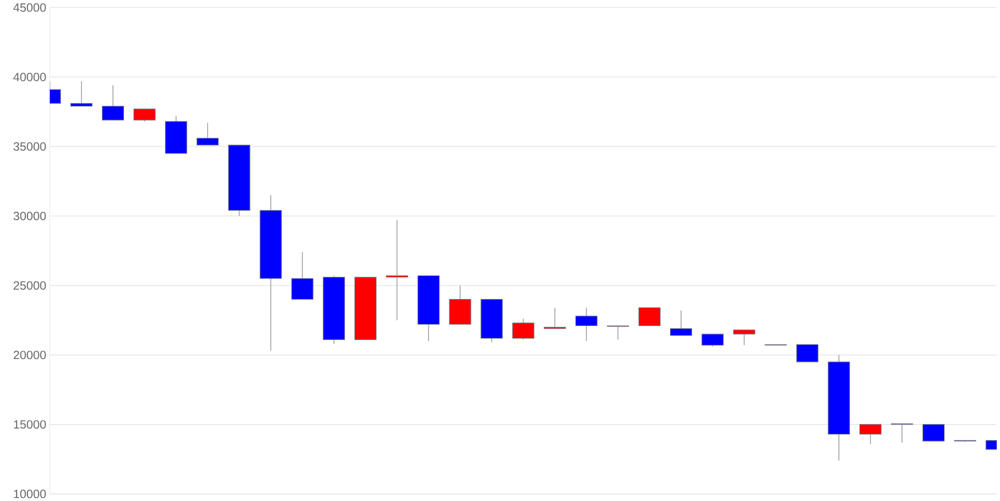 The width and height of the screenshot is (1000, 501). Describe the element at coordinates (30, 146) in the screenshot. I see `y-tick-label: 35000` at that location.